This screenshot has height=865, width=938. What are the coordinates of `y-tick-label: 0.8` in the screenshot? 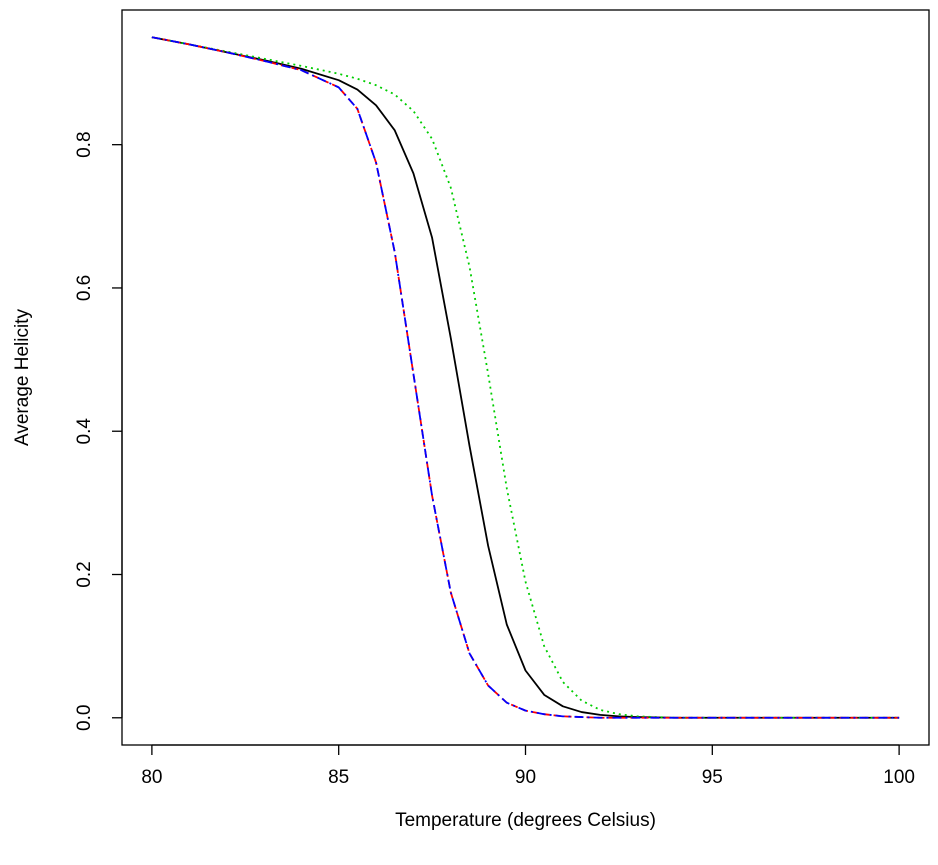 It's located at (84, 144).